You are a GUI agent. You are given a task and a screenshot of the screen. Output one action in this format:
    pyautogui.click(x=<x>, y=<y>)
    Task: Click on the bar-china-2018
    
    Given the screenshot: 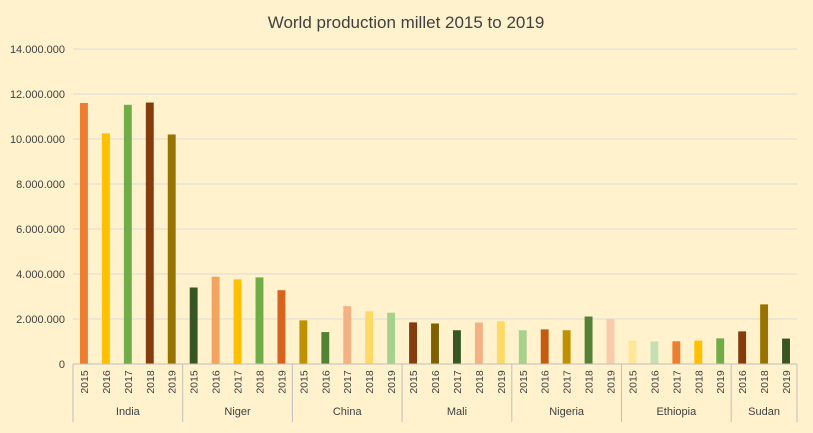 What is the action you would take?
    pyautogui.click(x=369, y=337)
    